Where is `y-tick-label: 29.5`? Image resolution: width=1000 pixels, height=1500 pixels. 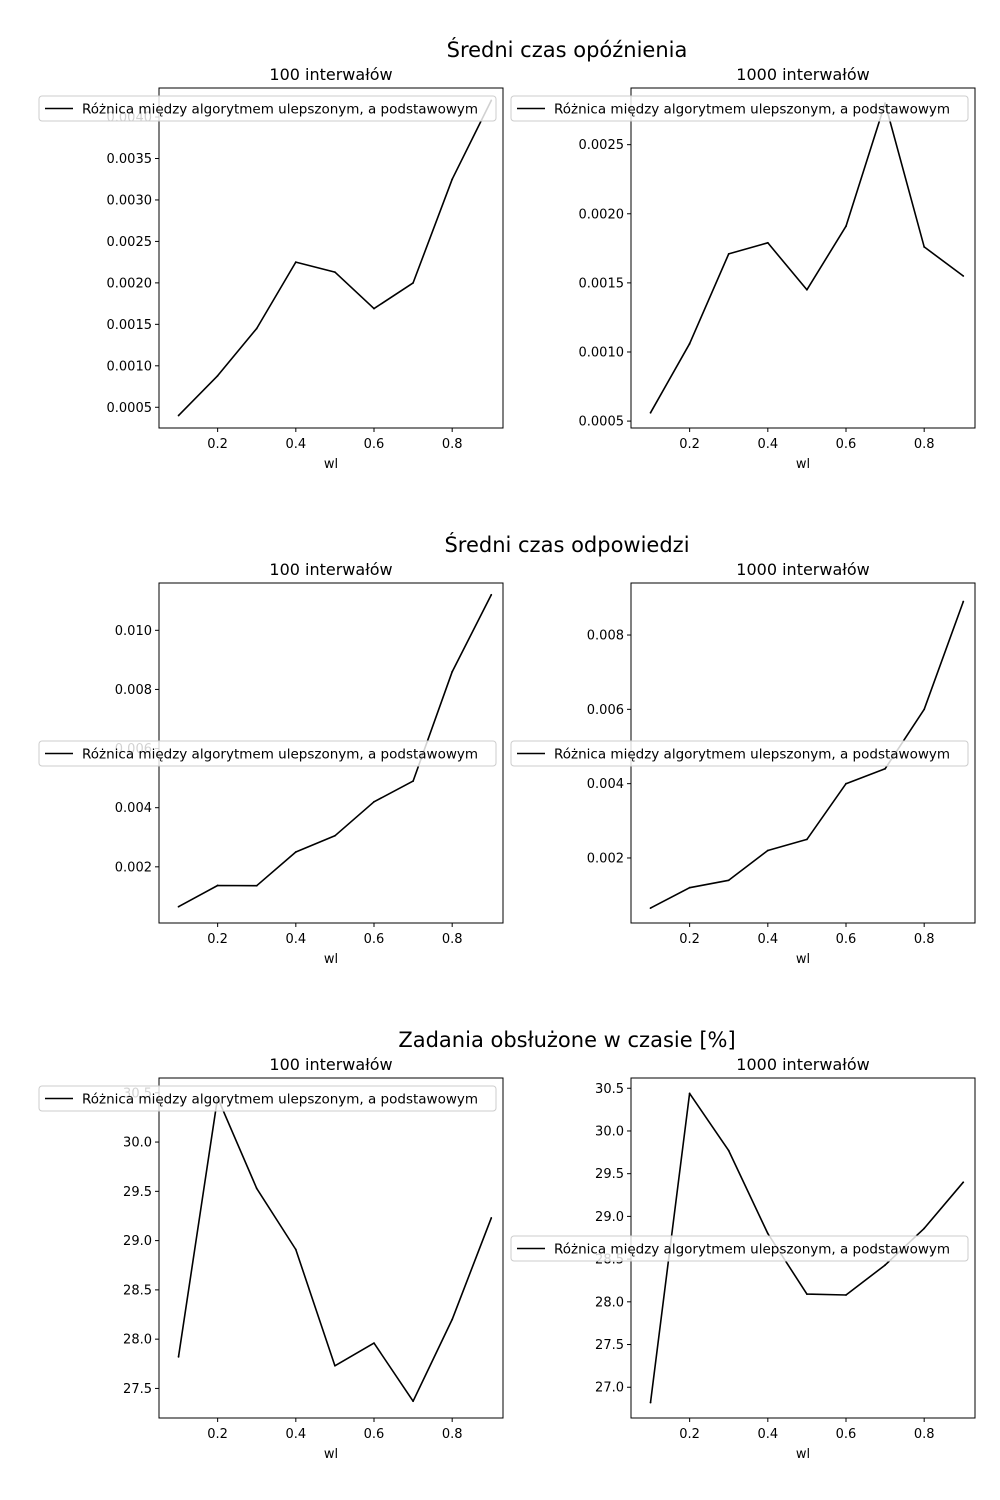
y-tick-label: 29.5 is located at coordinates (137, 1192).